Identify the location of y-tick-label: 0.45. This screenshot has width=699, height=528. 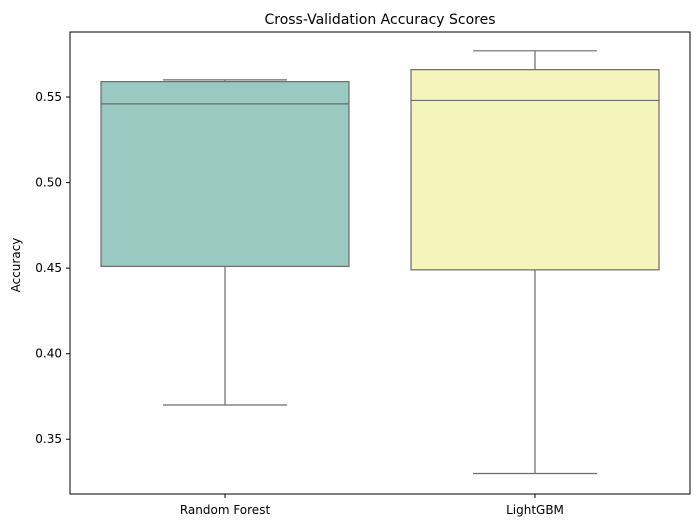
(48, 268).